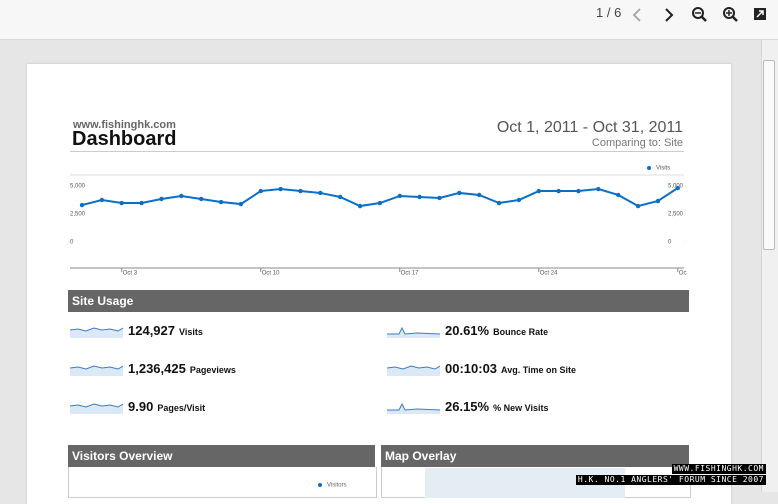 The width and height of the screenshot is (778, 504). I want to click on x-tick-label: Oct 24, so click(549, 274).